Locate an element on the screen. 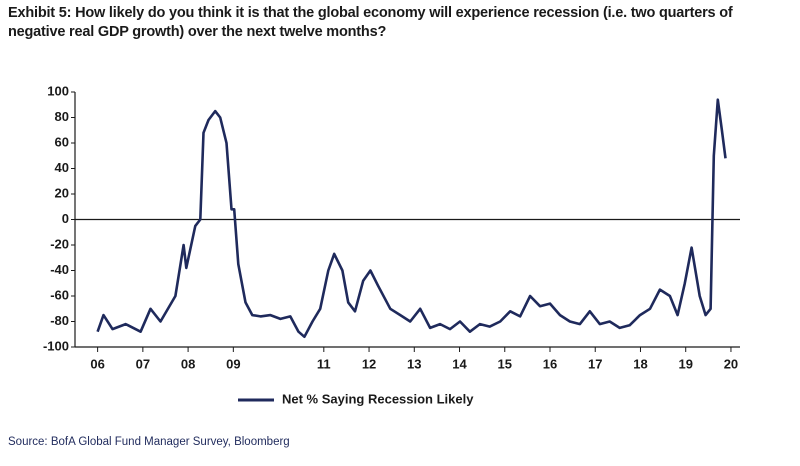  x-tick-label: 13 is located at coordinates (414, 363).